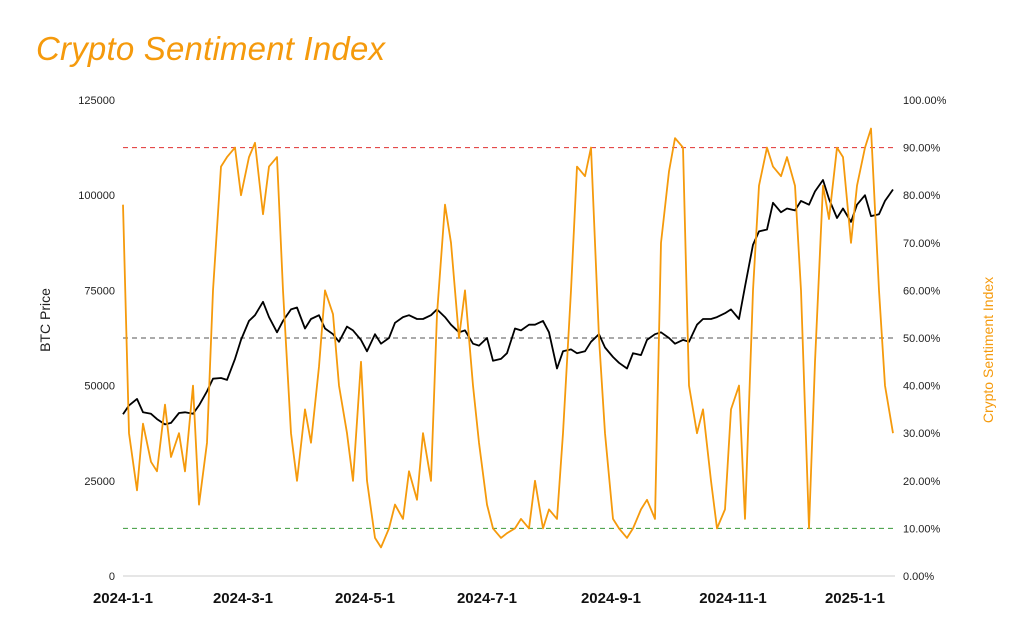 This screenshot has height=639, width=1030. Describe the element at coordinates (918, 577) in the screenshot. I see `y-right-tick-label: 0.00%` at that location.